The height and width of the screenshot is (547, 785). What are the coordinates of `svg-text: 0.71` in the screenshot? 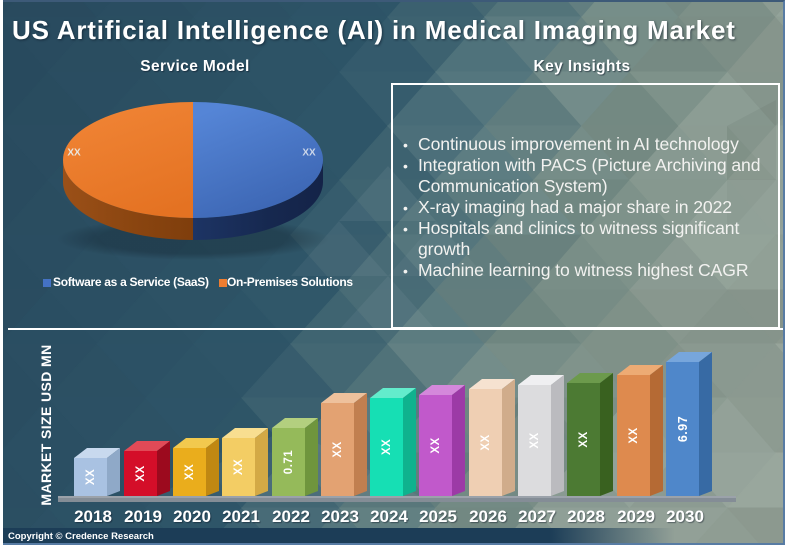 It's located at (289, 462).